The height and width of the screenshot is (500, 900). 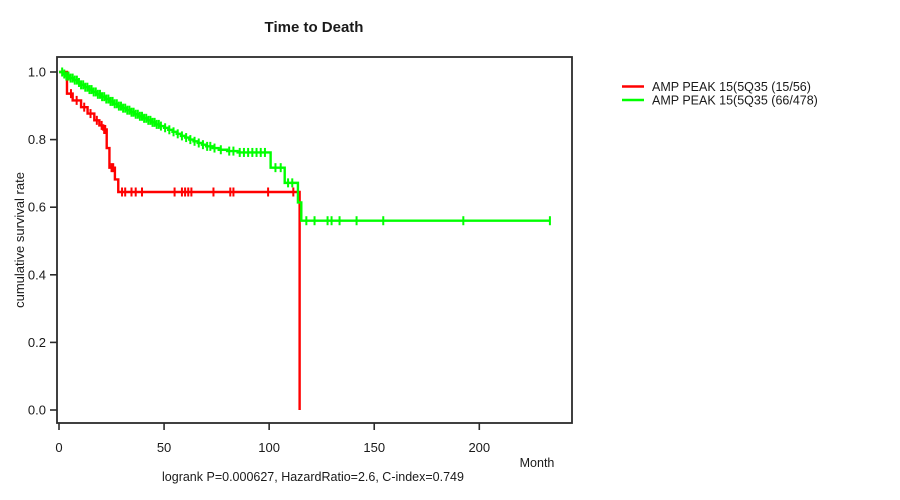 I want to click on x-tick-label: 150, so click(x=374, y=447).